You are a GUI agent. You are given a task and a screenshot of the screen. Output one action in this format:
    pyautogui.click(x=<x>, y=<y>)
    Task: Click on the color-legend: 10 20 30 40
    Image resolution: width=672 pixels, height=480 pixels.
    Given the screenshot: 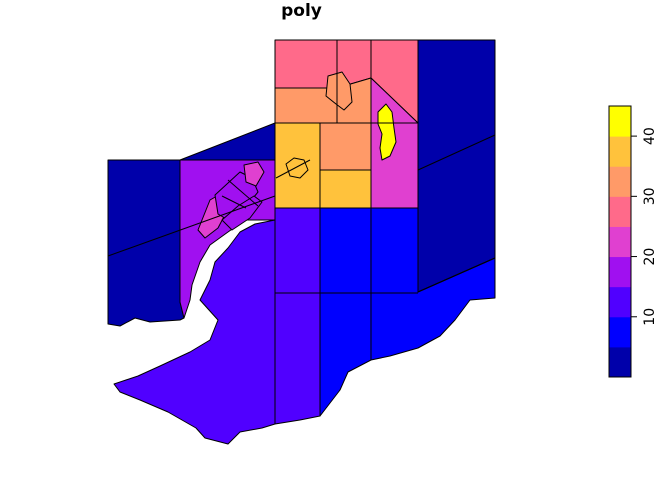 What is the action you would take?
    pyautogui.click(x=633, y=241)
    